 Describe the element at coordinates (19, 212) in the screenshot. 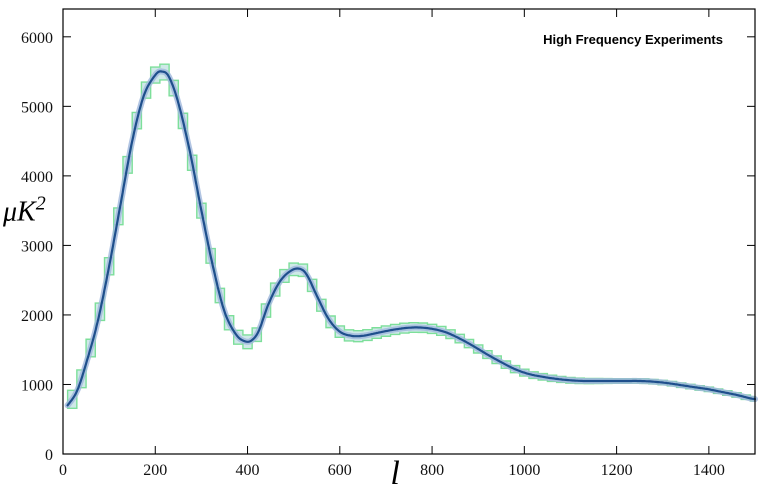

I see `y-axis-label-main: μK` at that location.